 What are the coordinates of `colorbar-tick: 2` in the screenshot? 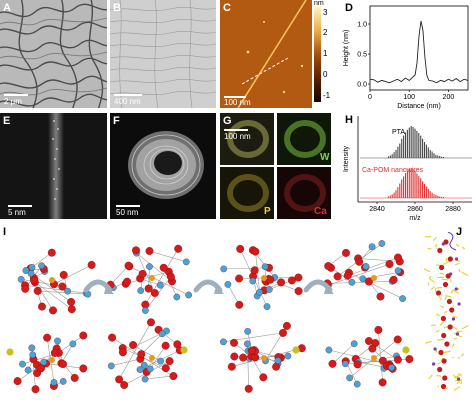 It's located at (325, 32).